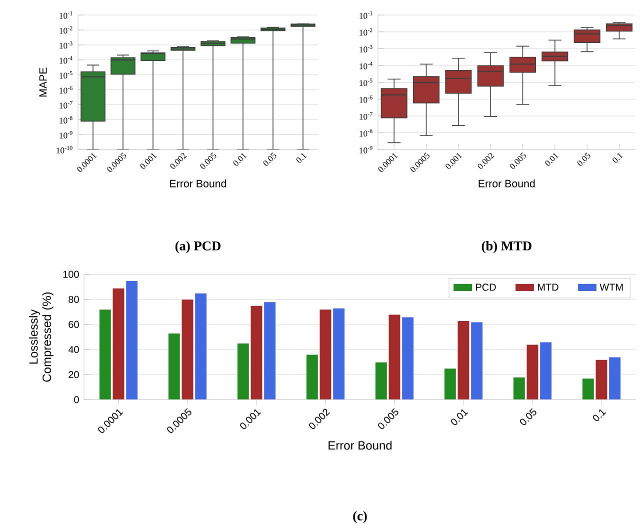 This screenshot has height=529, width=640. What do you see at coordinates (73, 374) in the screenshot?
I see `y-tick-label: 20` at bounding box center [73, 374].